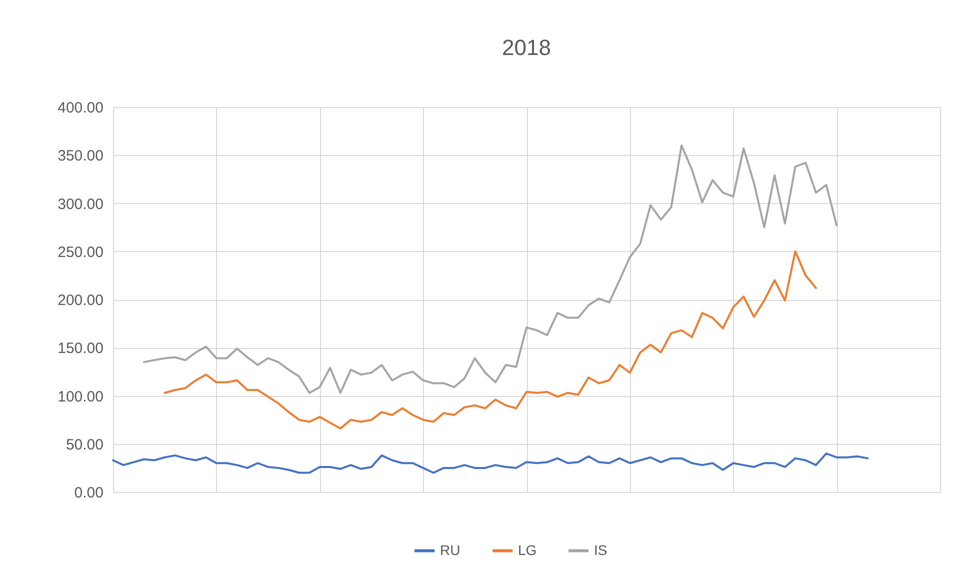 The width and height of the screenshot is (956, 580). Describe the element at coordinates (89, 493) in the screenshot. I see `y-tick-label: 0.00` at that location.